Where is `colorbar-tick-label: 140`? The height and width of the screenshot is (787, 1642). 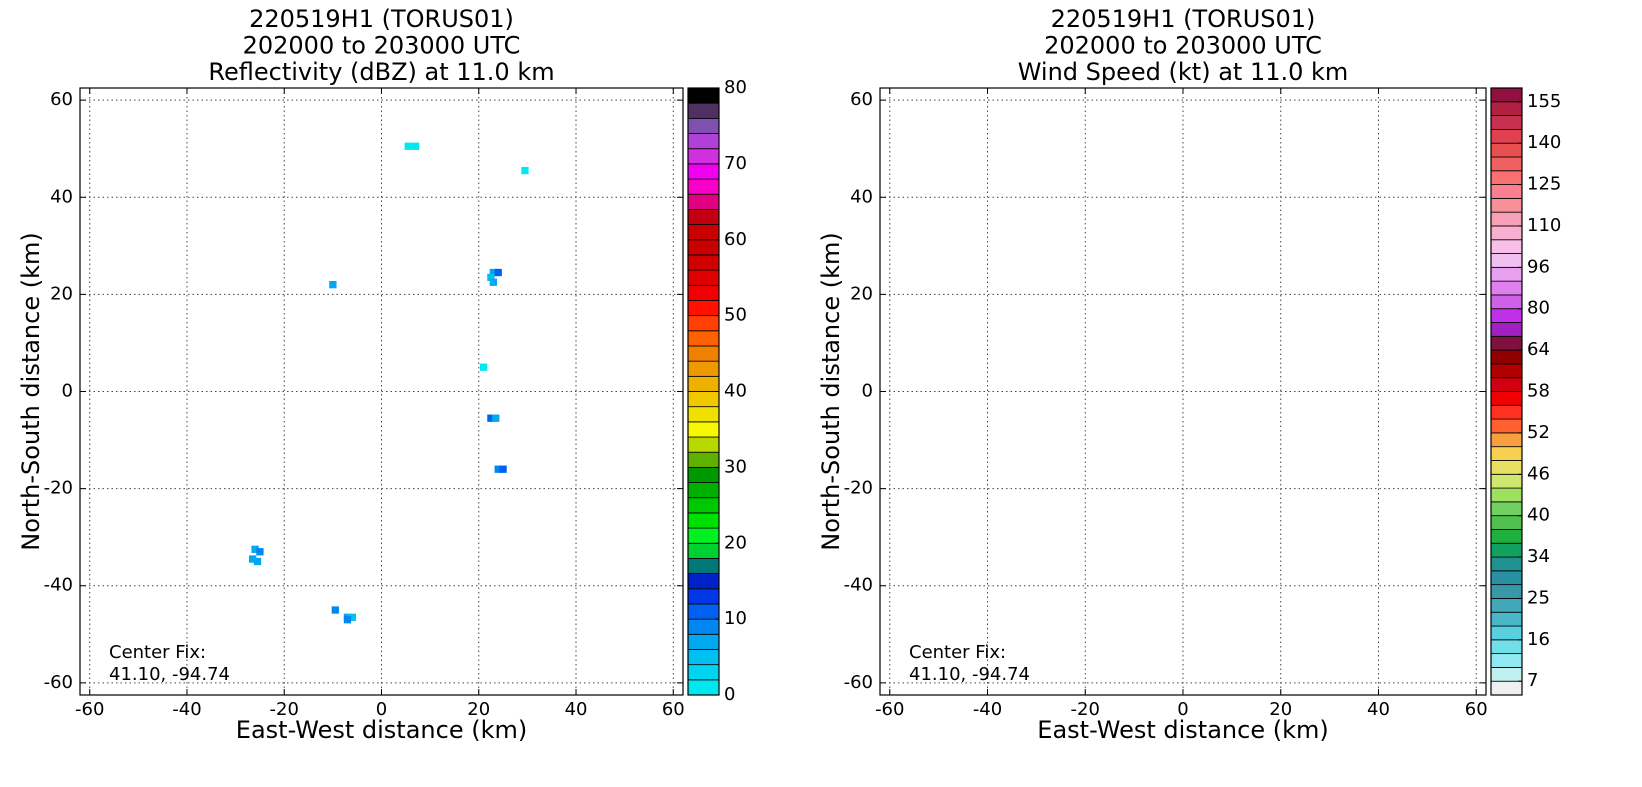 colorbar-tick-label: 140 is located at coordinates (1544, 142).